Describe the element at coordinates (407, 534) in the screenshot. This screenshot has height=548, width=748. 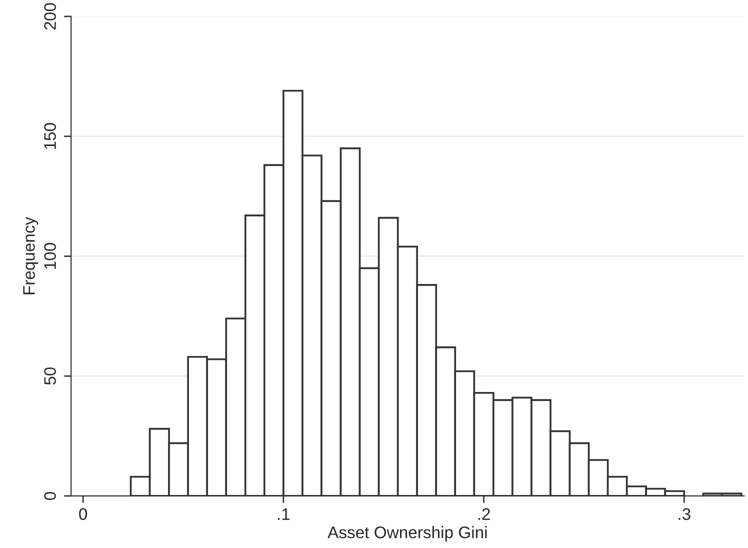
I see `x-axis-title: Asset Ownership Gini` at that location.